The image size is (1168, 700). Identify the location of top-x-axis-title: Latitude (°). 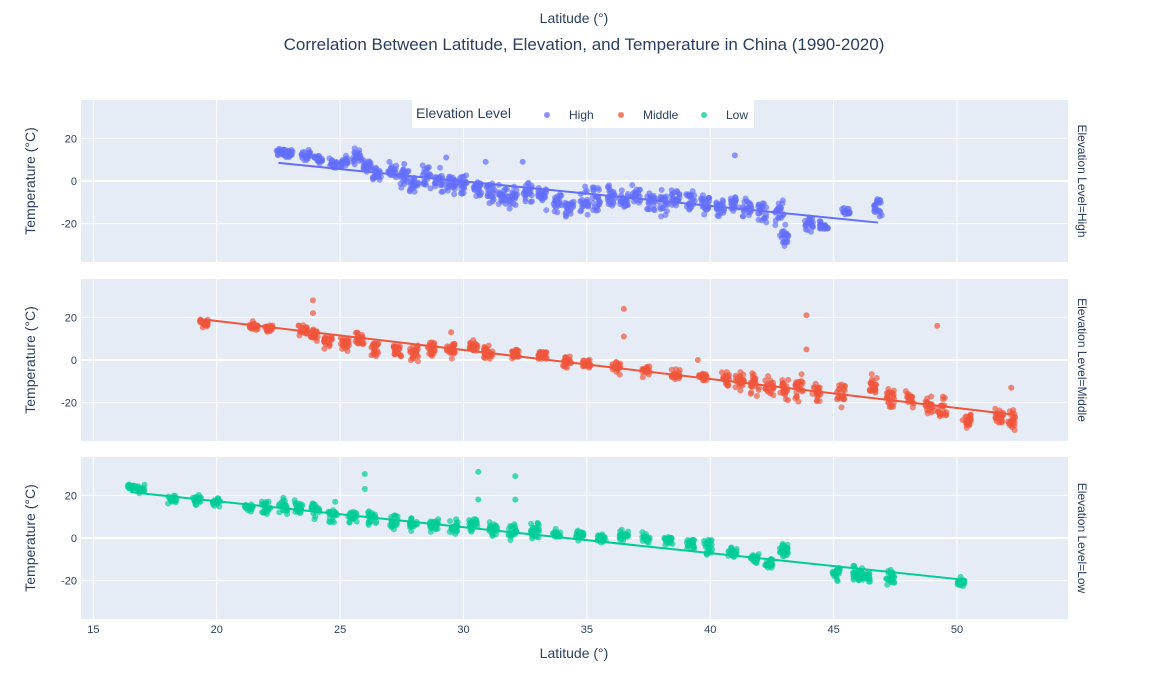
(574, 18).